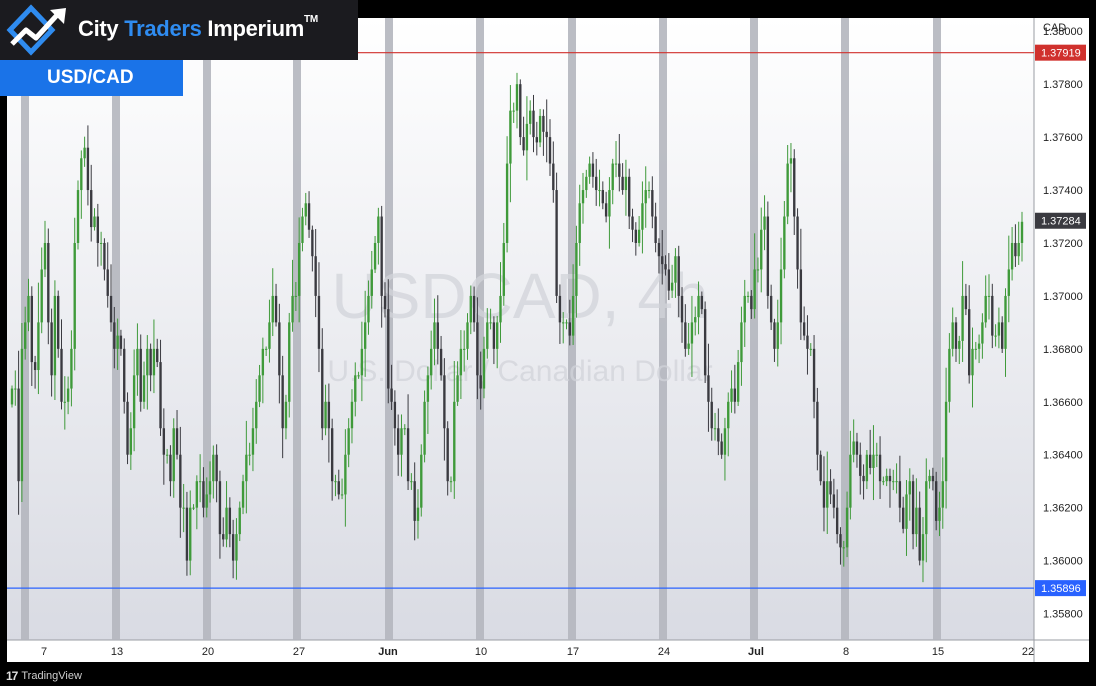 Image resolution: width=1096 pixels, height=686 pixels. I want to click on pair-badge-label: USD/CAD, so click(90, 77).